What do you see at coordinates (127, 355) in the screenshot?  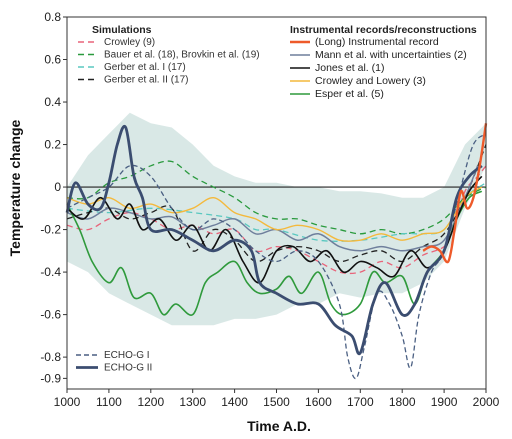 I see `legend-label-echo1: ECHO-G I` at bounding box center [127, 355].